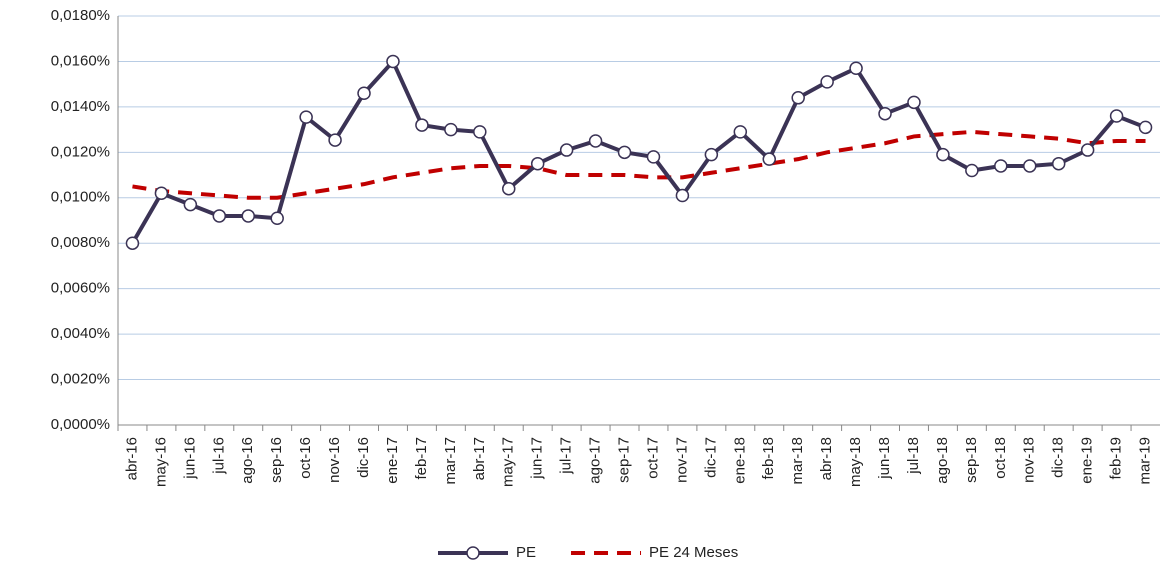 This screenshot has width=1169, height=572. Describe the element at coordinates (247, 460) in the screenshot. I see `x-tick-label: ago-16` at that location.